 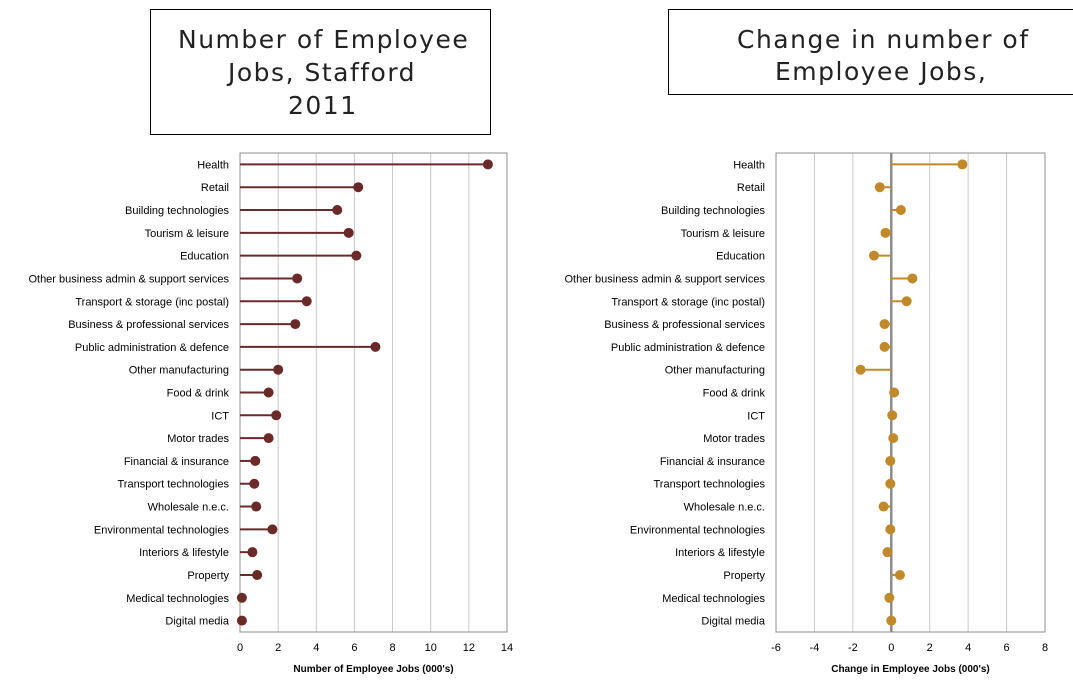 What do you see at coordinates (733, 622) in the screenshot?
I see `right-category-label: Digital media` at bounding box center [733, 622].